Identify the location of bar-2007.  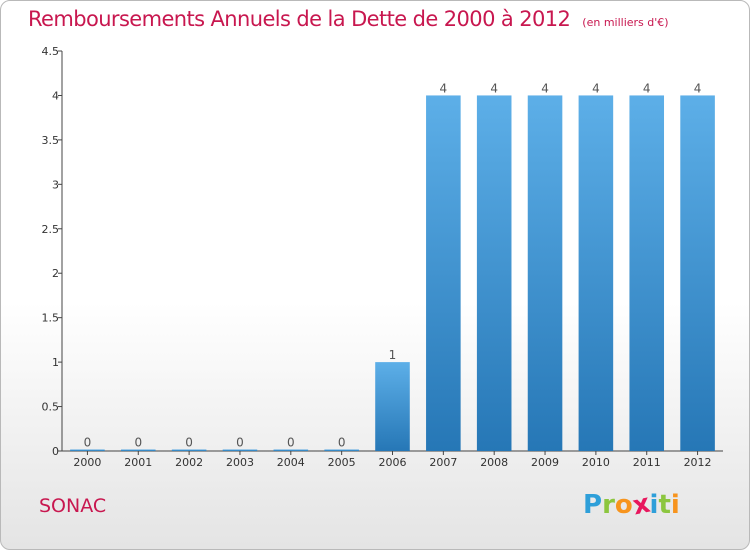
(443, 273).